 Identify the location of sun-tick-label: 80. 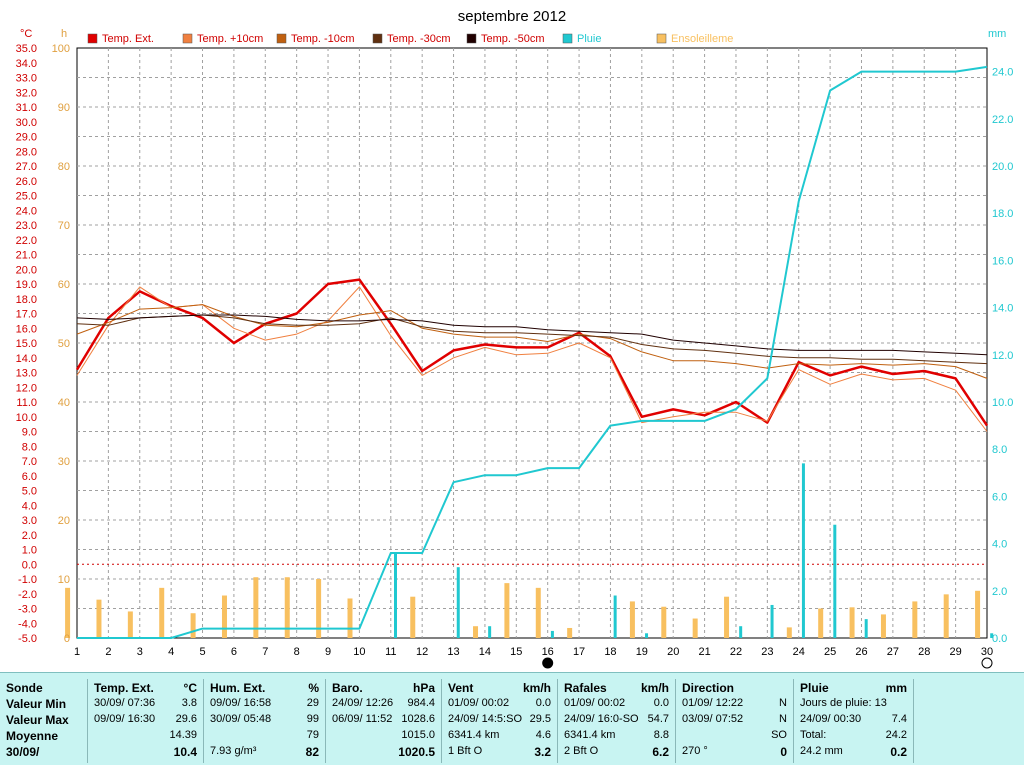
(64, 167).